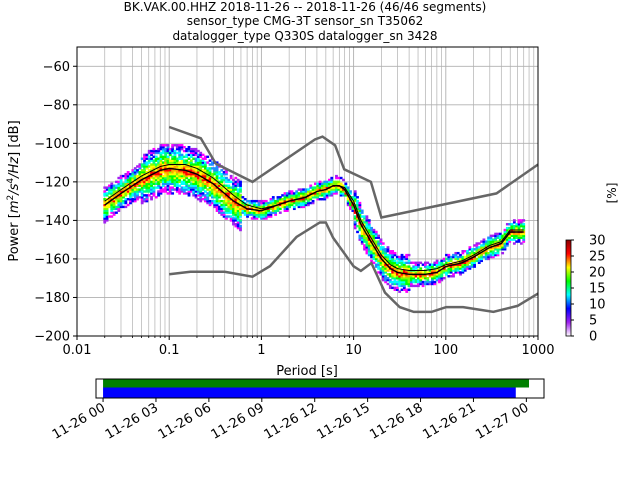 Image resolution: width=640 pixels, height=480 pixels. Describe the element at coordinates (52, 259) in the screenshot. I see `y-tick-label: −160` at that location.